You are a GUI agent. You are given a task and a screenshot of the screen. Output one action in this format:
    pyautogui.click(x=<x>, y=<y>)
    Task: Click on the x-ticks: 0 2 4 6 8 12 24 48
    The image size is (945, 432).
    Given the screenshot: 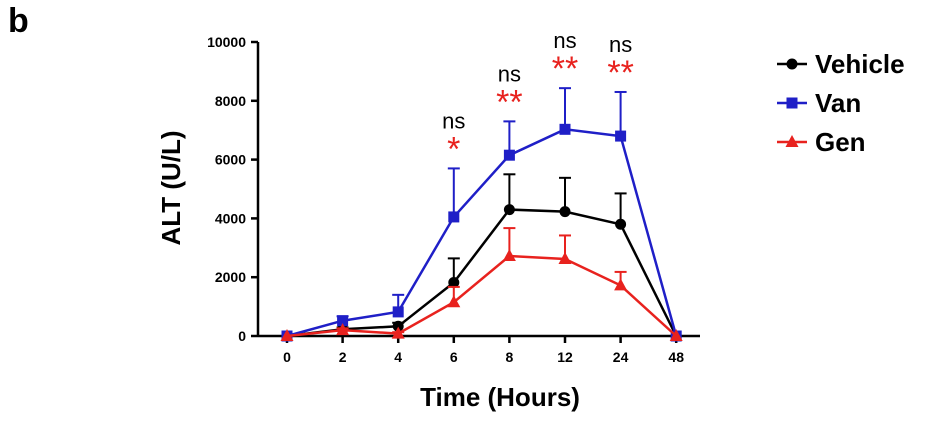 What is the action you would take?
    pyautogui.click(x=483, y=350)
    